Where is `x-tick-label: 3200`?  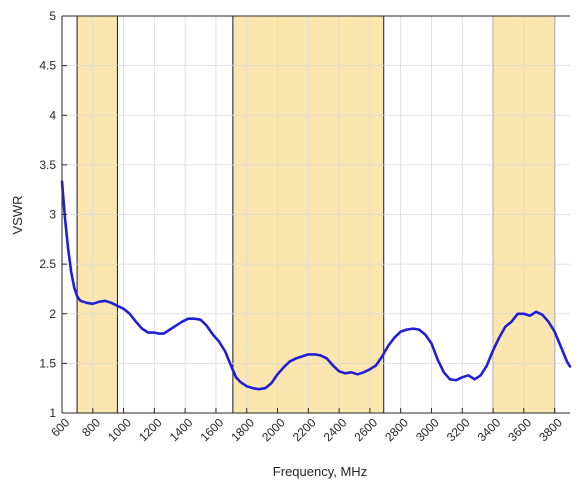
x-tick-label: 3200 is located at coordinates (458, 429).